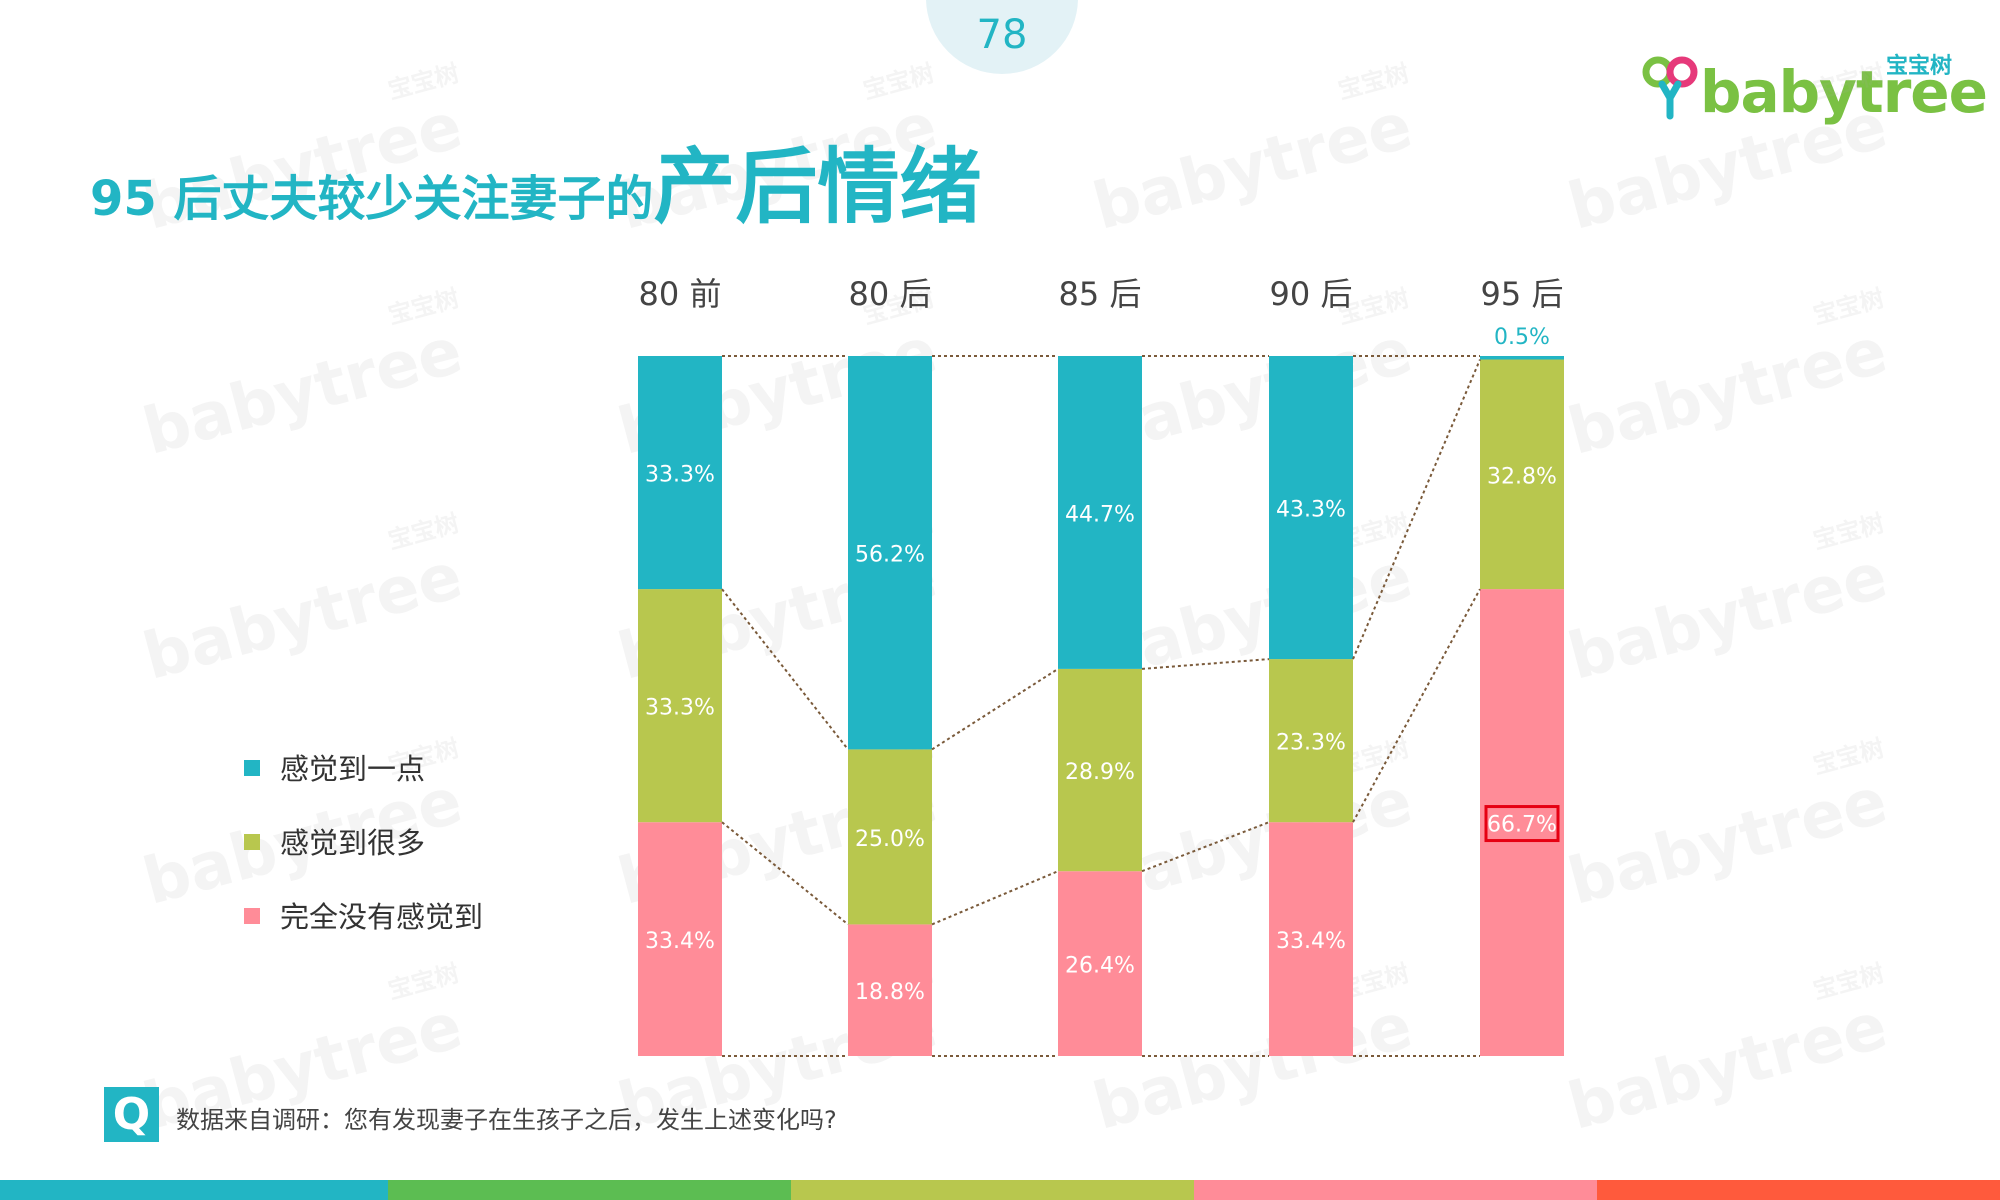 Image resolution: width=2000 pixels, height=1200 pixels. What do you see at coordinates (890, 839) in the screenshot?
I see `data-label: 25.0%` at bounding box center [890, 839].